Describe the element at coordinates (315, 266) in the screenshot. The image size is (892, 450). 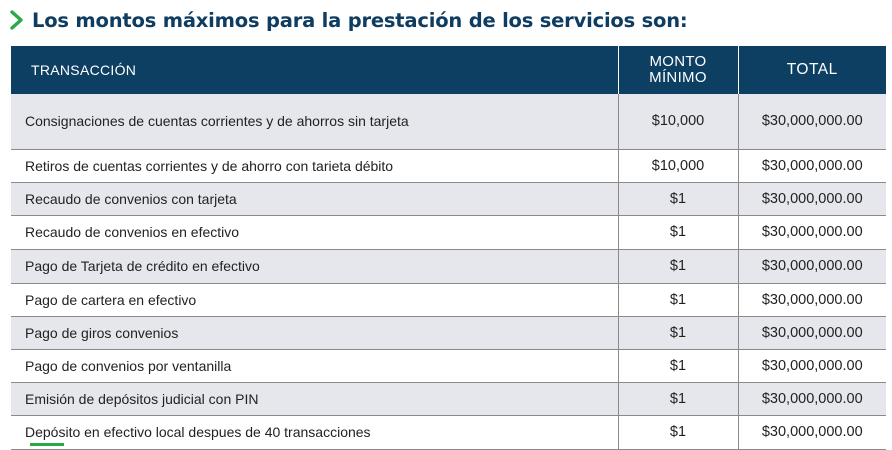
I see `cell-transaction: Pago de Tarjeta de crédito en efectivo` at that location.